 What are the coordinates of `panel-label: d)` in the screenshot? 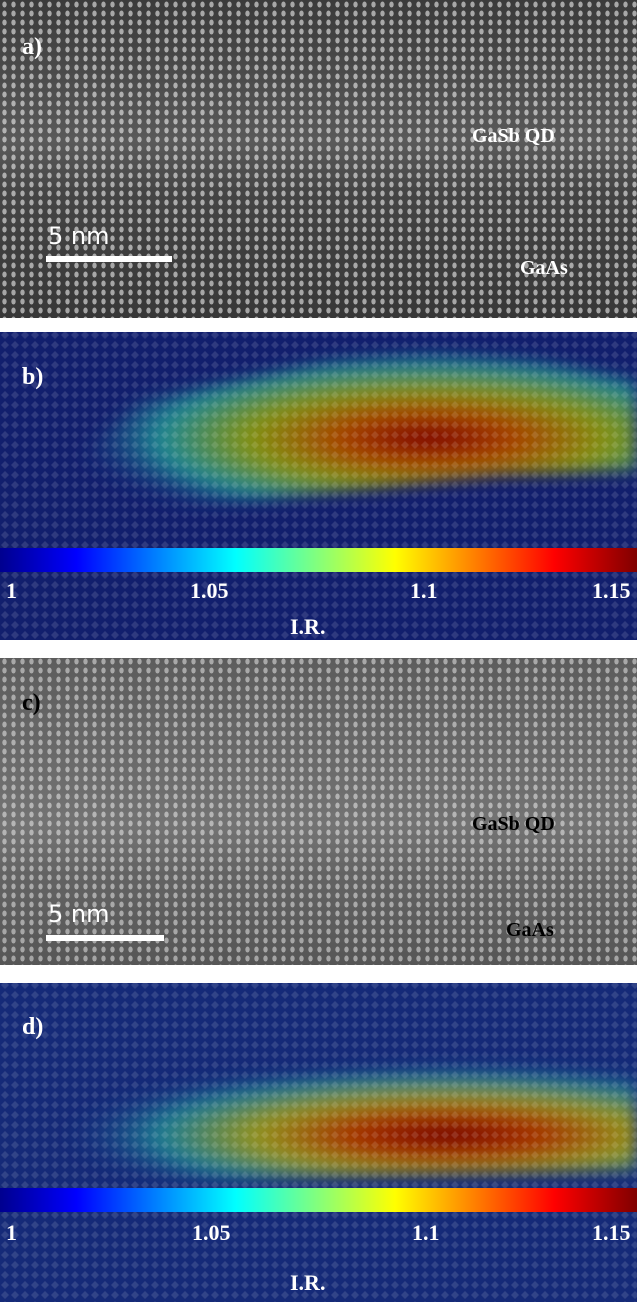 It's located at (32, 1027).